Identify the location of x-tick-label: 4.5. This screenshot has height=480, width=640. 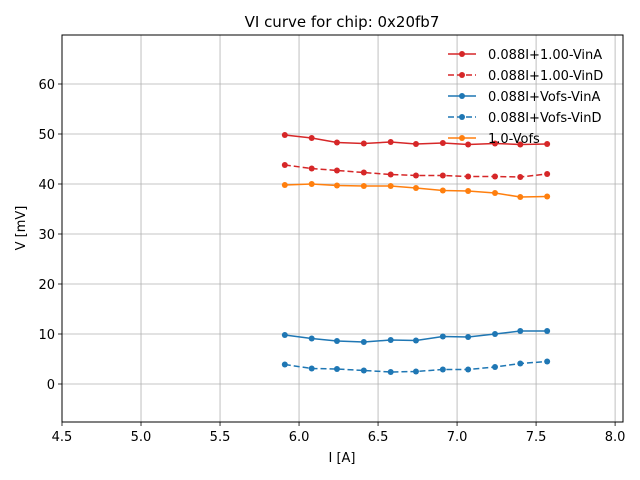
(62, 437).